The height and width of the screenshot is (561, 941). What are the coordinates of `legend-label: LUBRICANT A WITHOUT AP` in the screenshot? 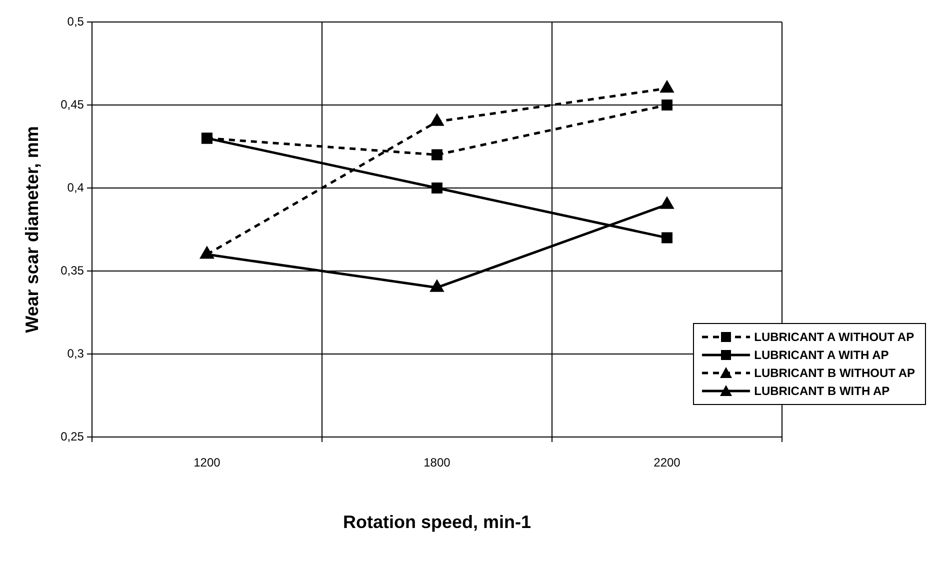 It's located at (834, 337).